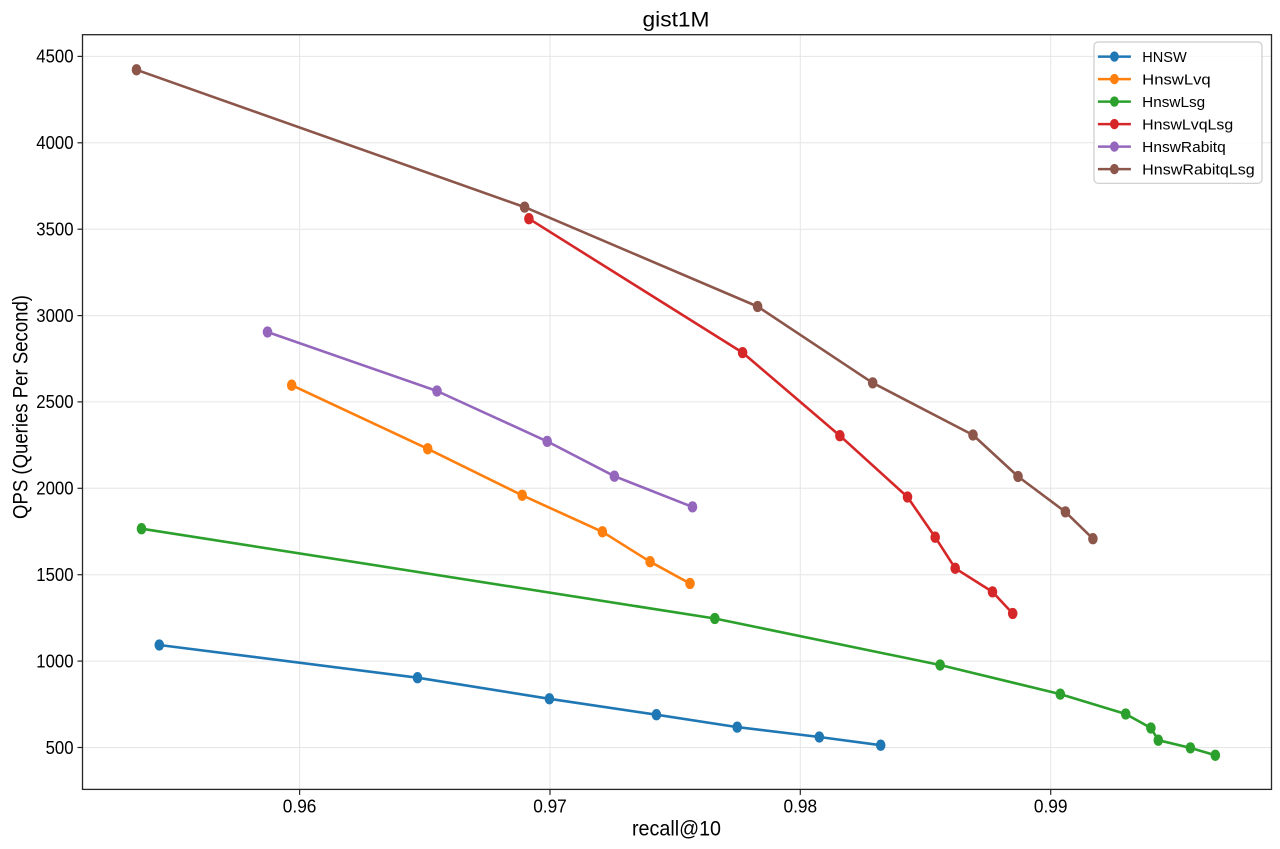  I want to click on svg-text: HnswLsg, so click(1173, 102).